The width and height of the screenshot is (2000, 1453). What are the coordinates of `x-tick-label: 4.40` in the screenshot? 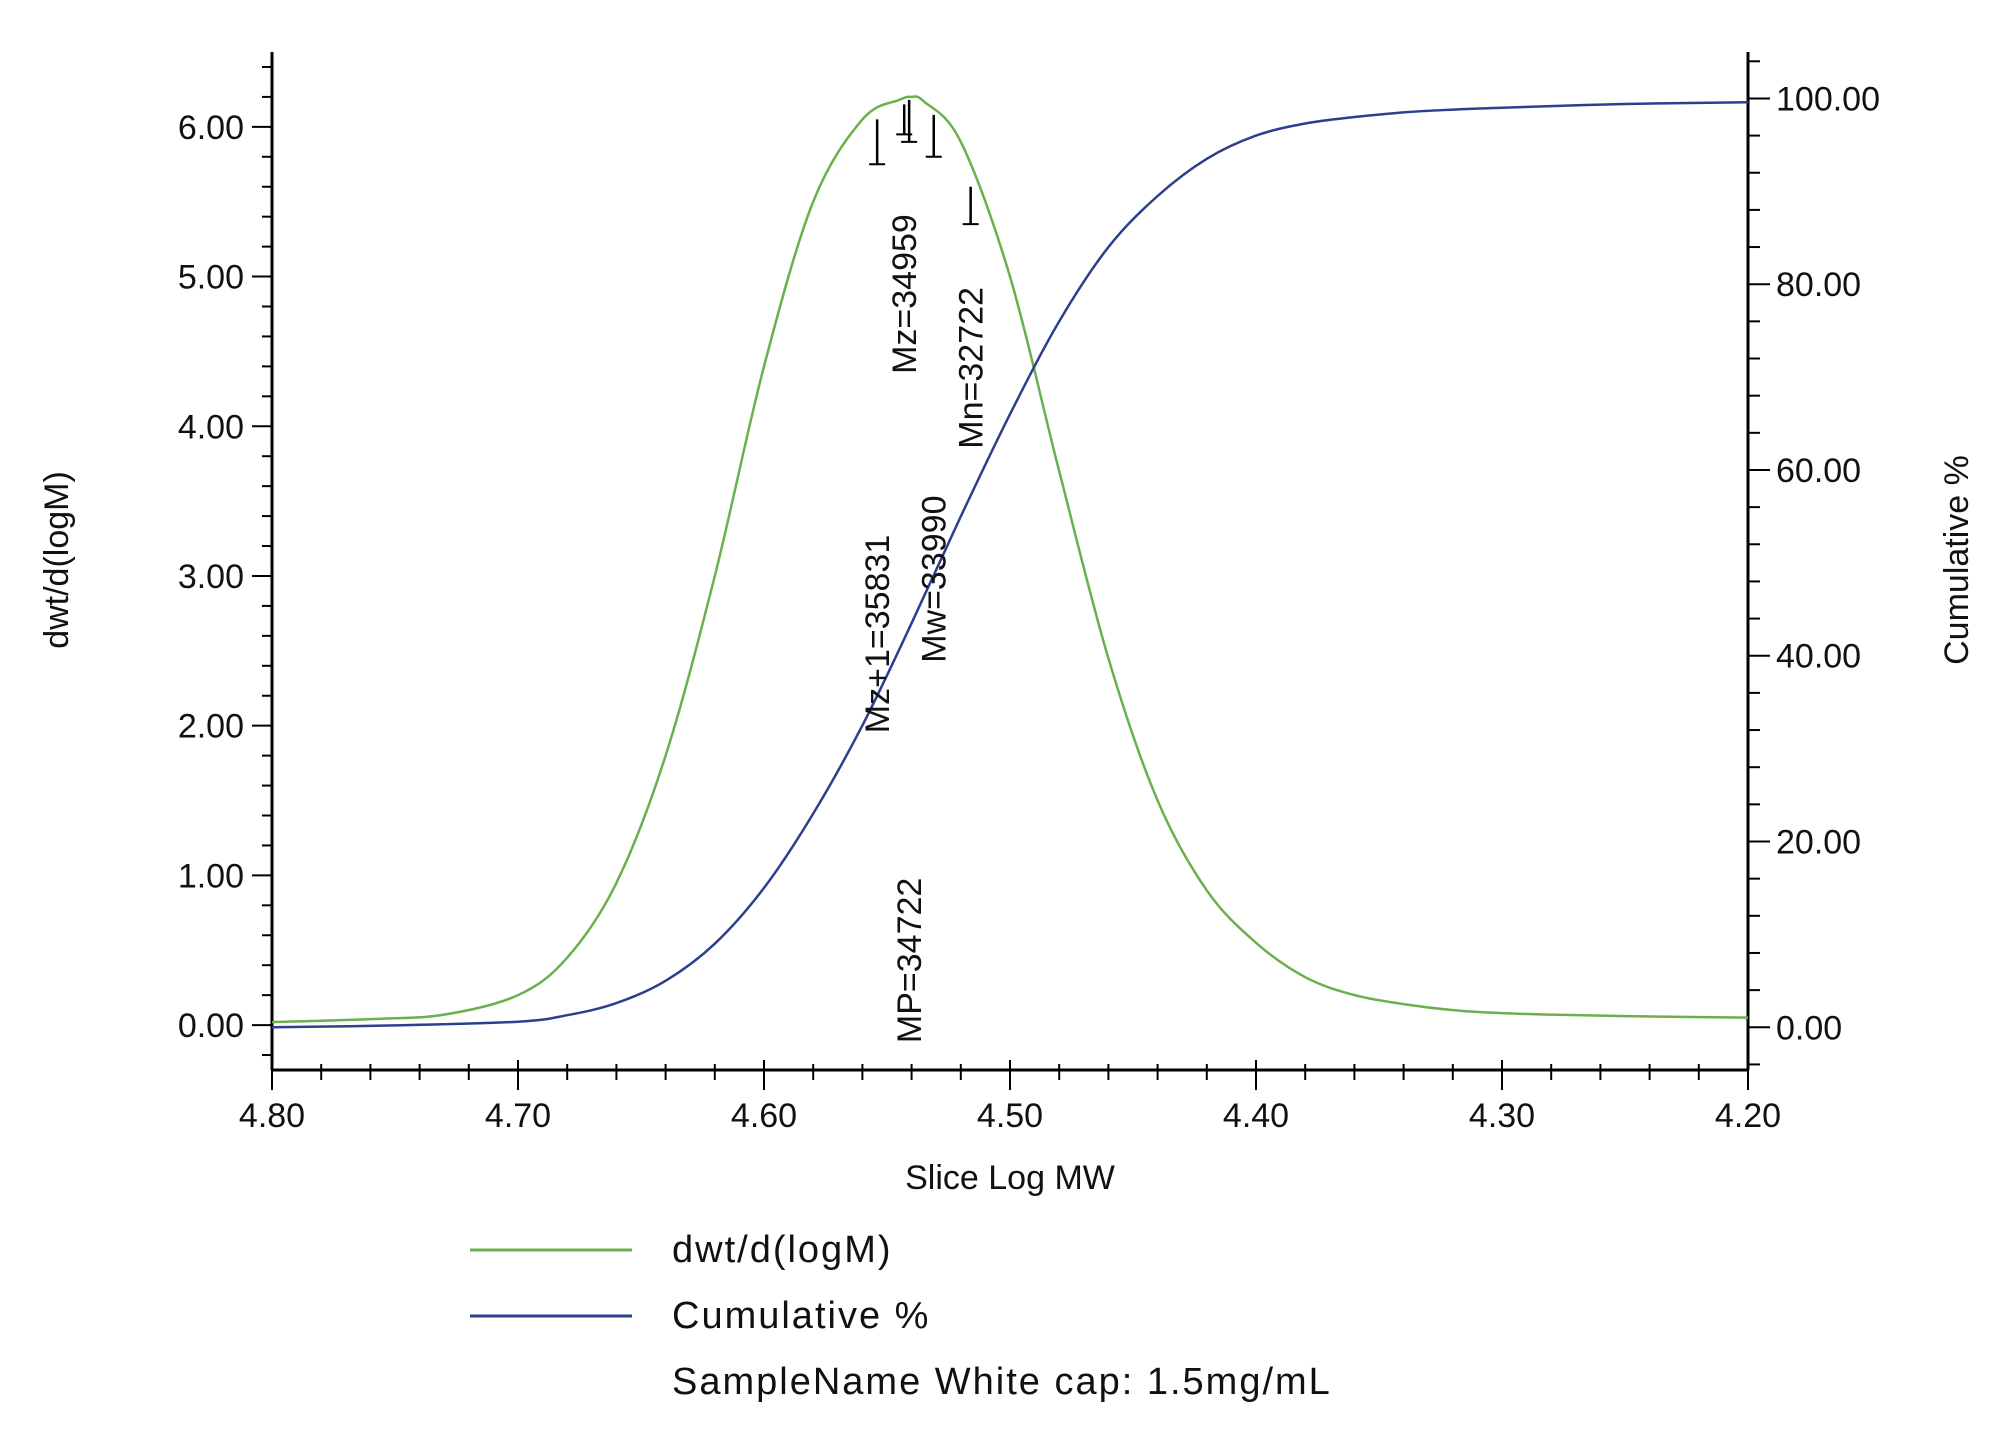 It's located at (1256, 1116).